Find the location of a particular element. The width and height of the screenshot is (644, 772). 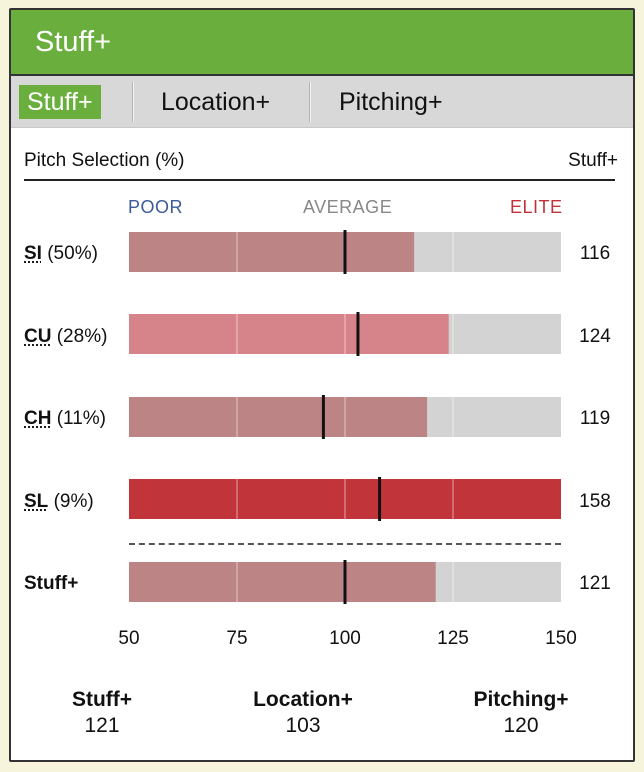

pitch-abbr-si: SI is located at coordinates (33, 253).